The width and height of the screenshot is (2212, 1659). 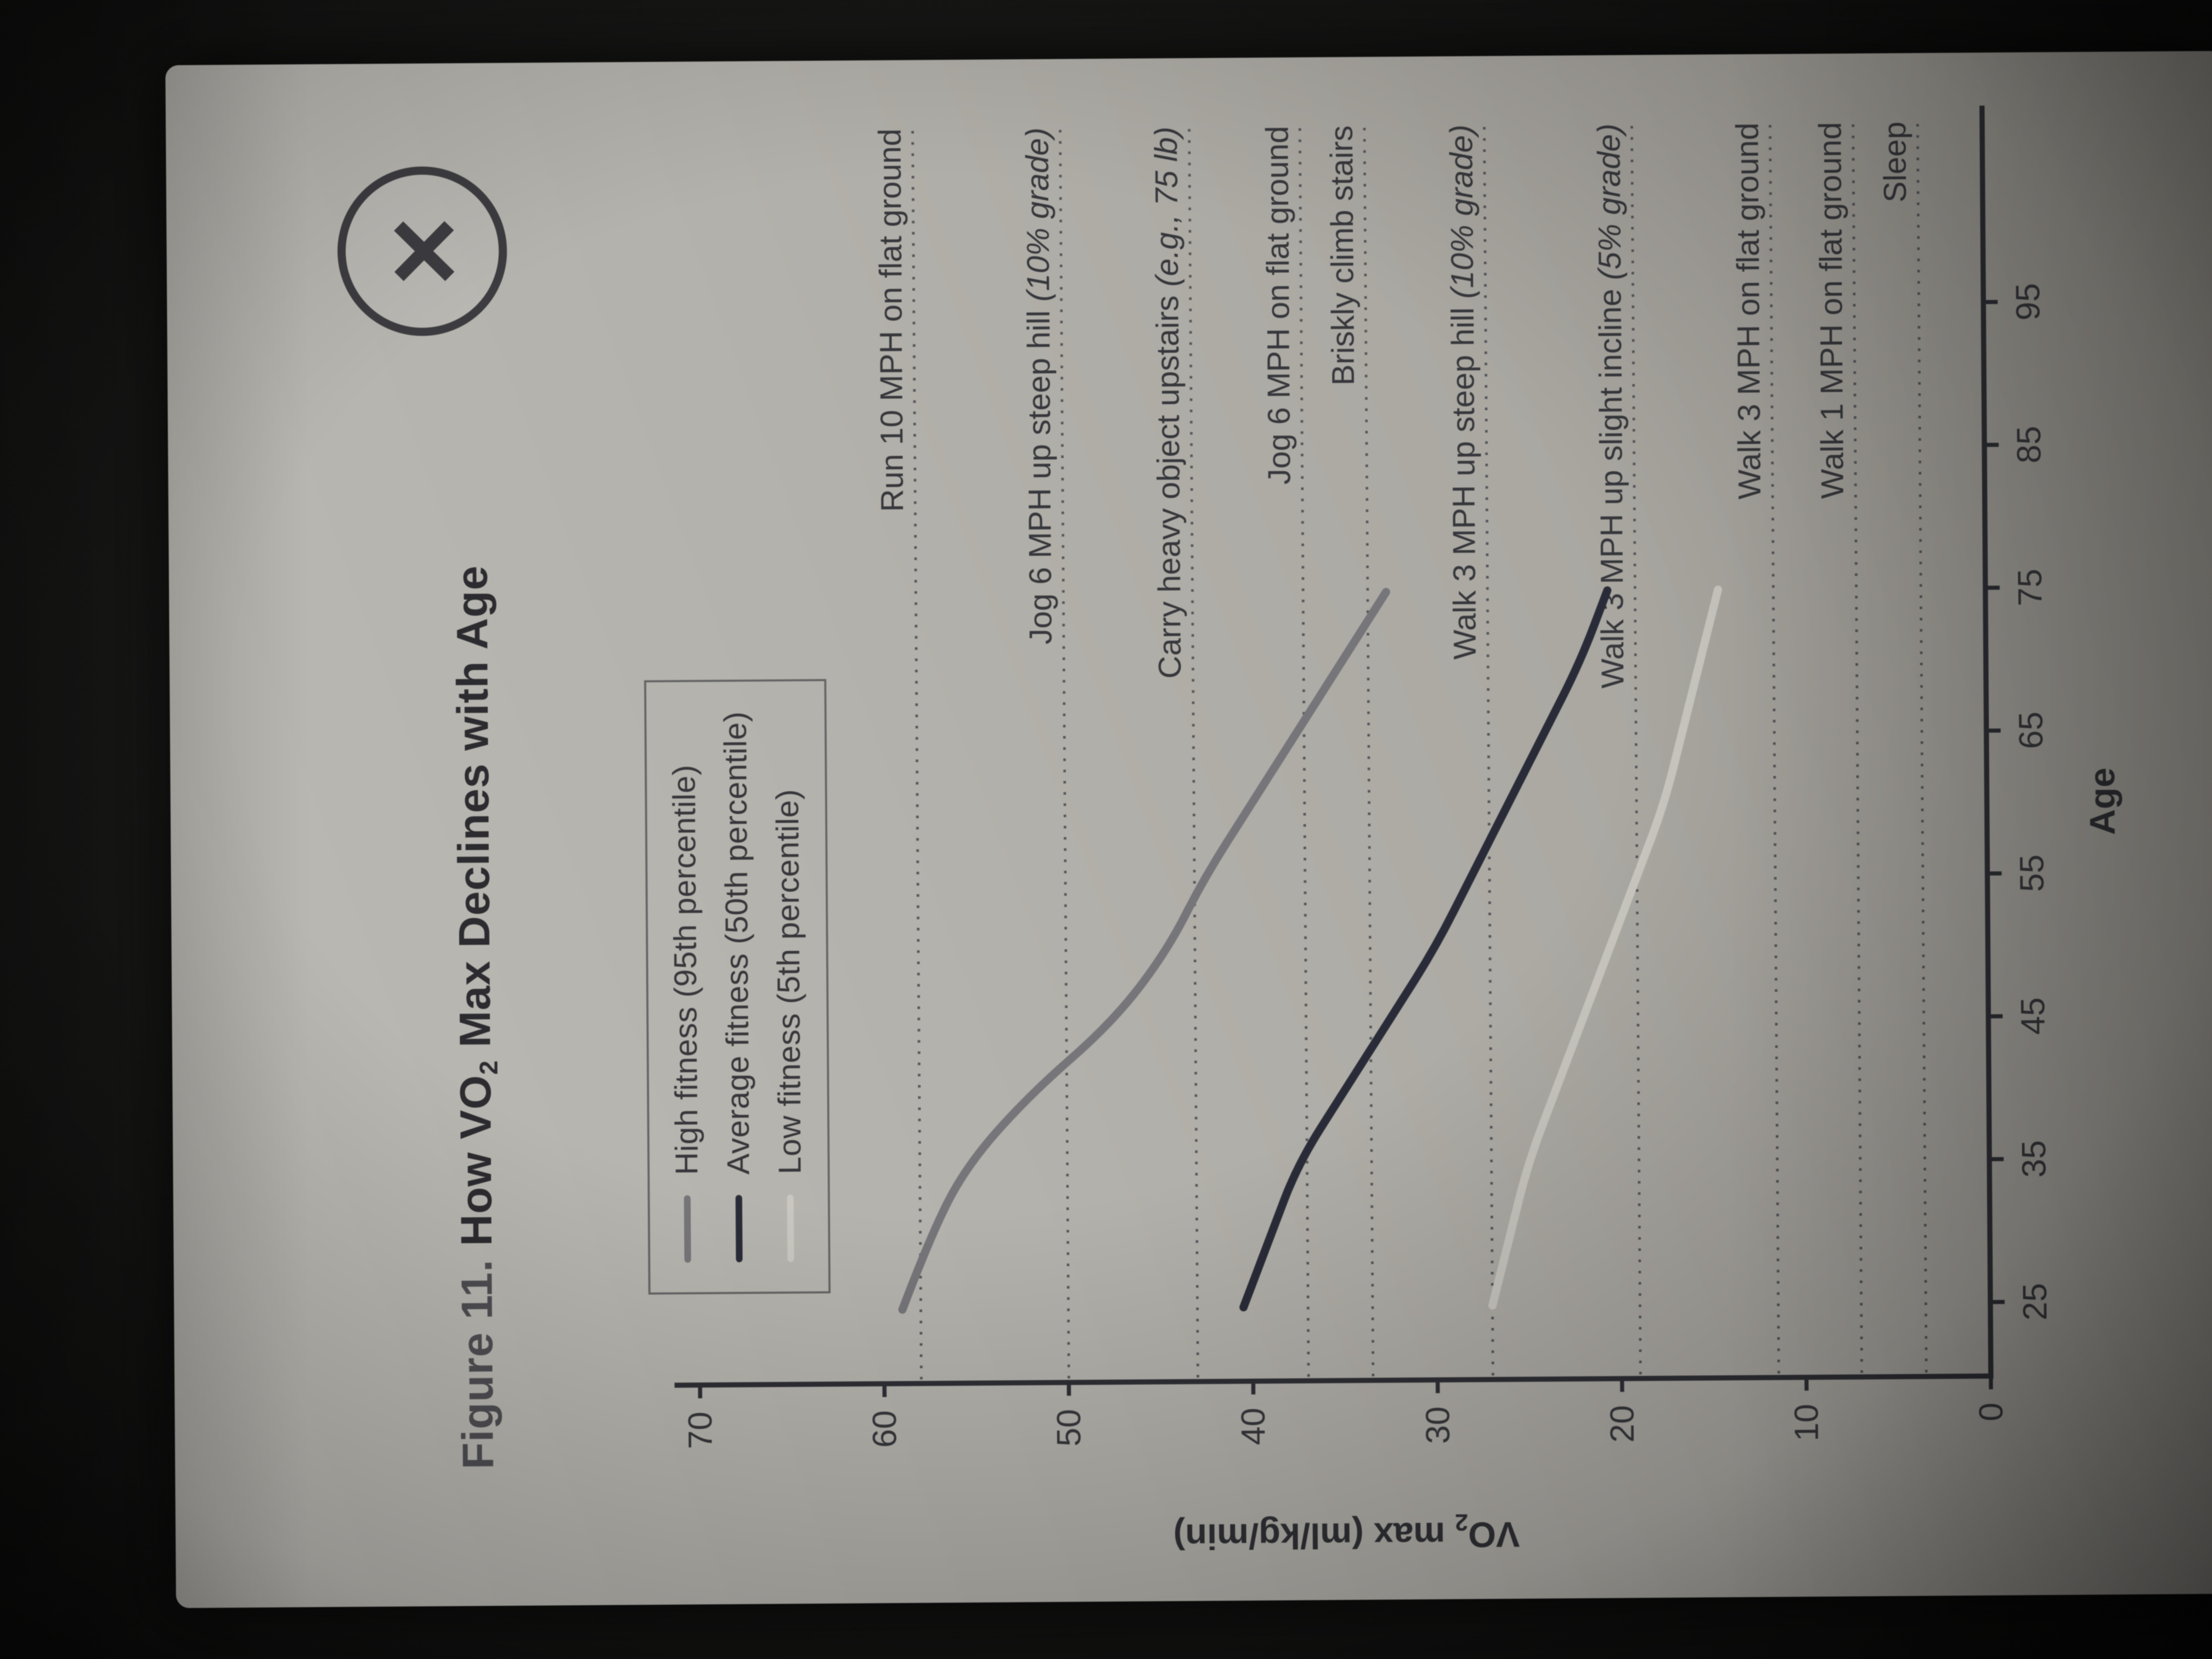 What do you see at coordinates (2031, 730) in the screenshot?
I see `x-tick-label: 65` at bounding box center [2031, 730].